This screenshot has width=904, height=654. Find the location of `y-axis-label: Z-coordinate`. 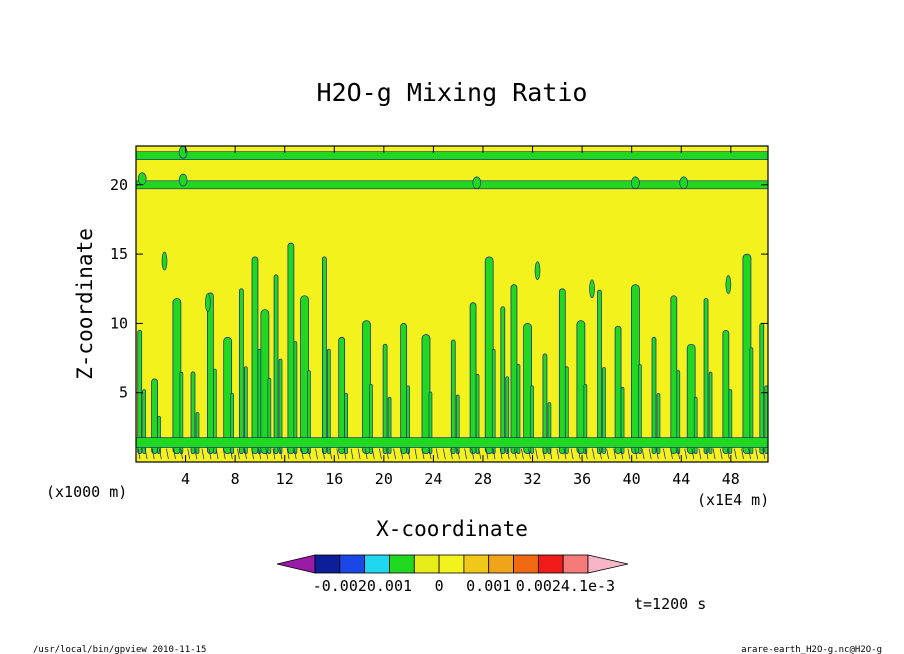

y-axis-label: Z-coordinate is located at coordinates (85, 304).